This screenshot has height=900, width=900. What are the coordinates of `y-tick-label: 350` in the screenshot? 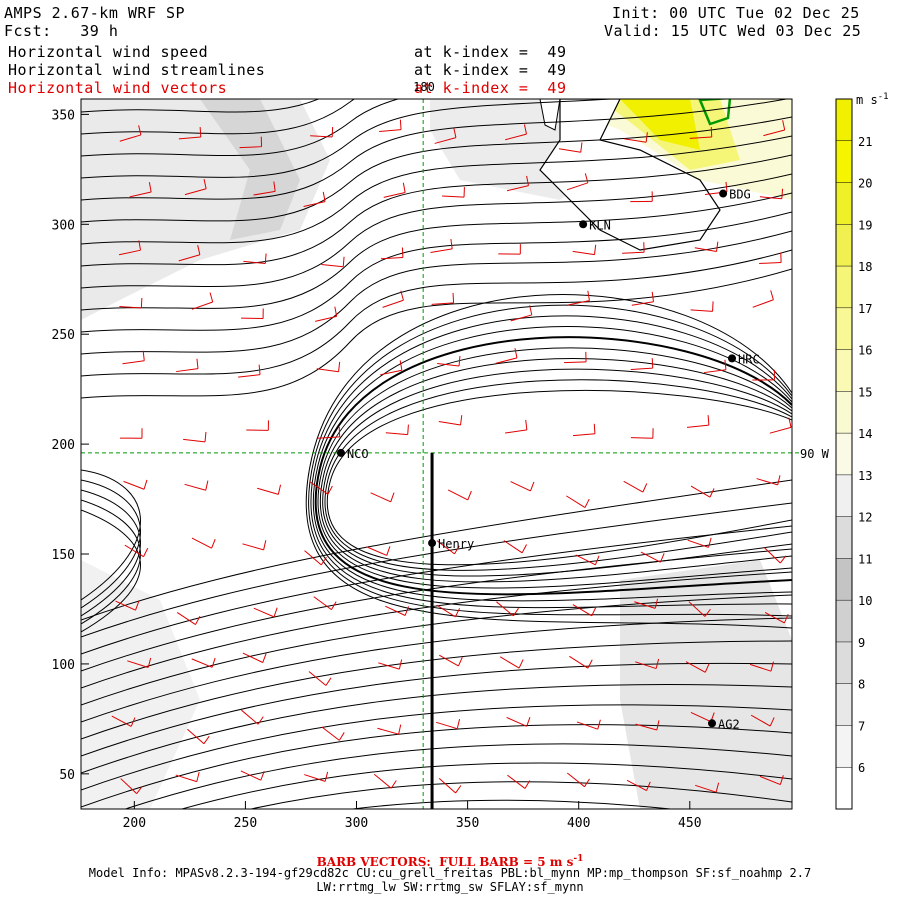 It's located at (63, 115).